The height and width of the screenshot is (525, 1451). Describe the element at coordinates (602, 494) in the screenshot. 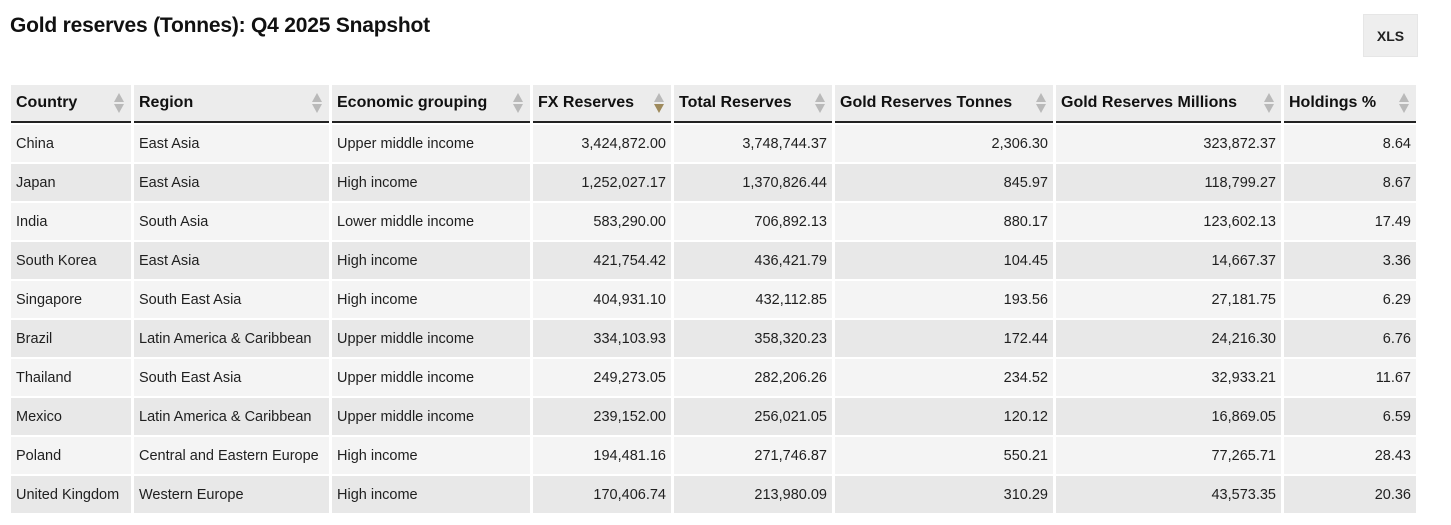

I see `cell-fx-reserves: 170,406.74` at that location.